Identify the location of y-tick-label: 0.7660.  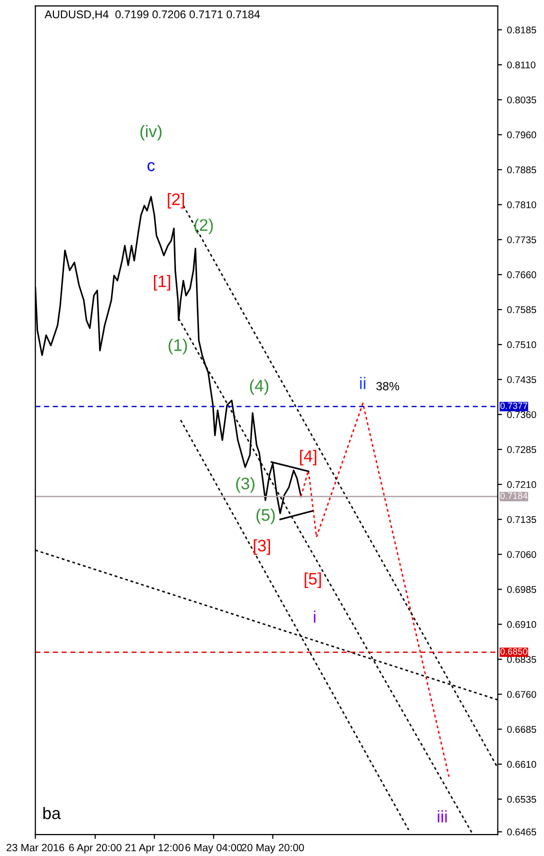
(521, 274).